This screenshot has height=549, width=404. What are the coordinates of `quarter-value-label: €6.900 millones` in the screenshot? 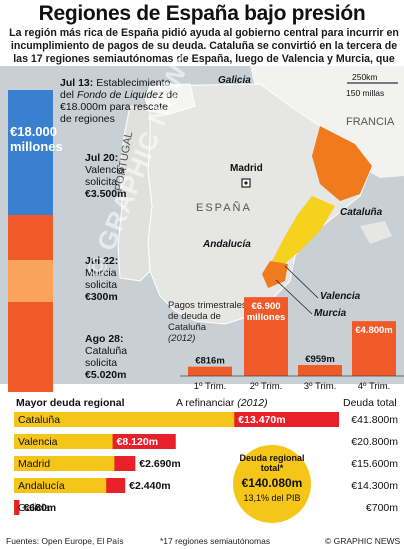 It's located at (266, 312).